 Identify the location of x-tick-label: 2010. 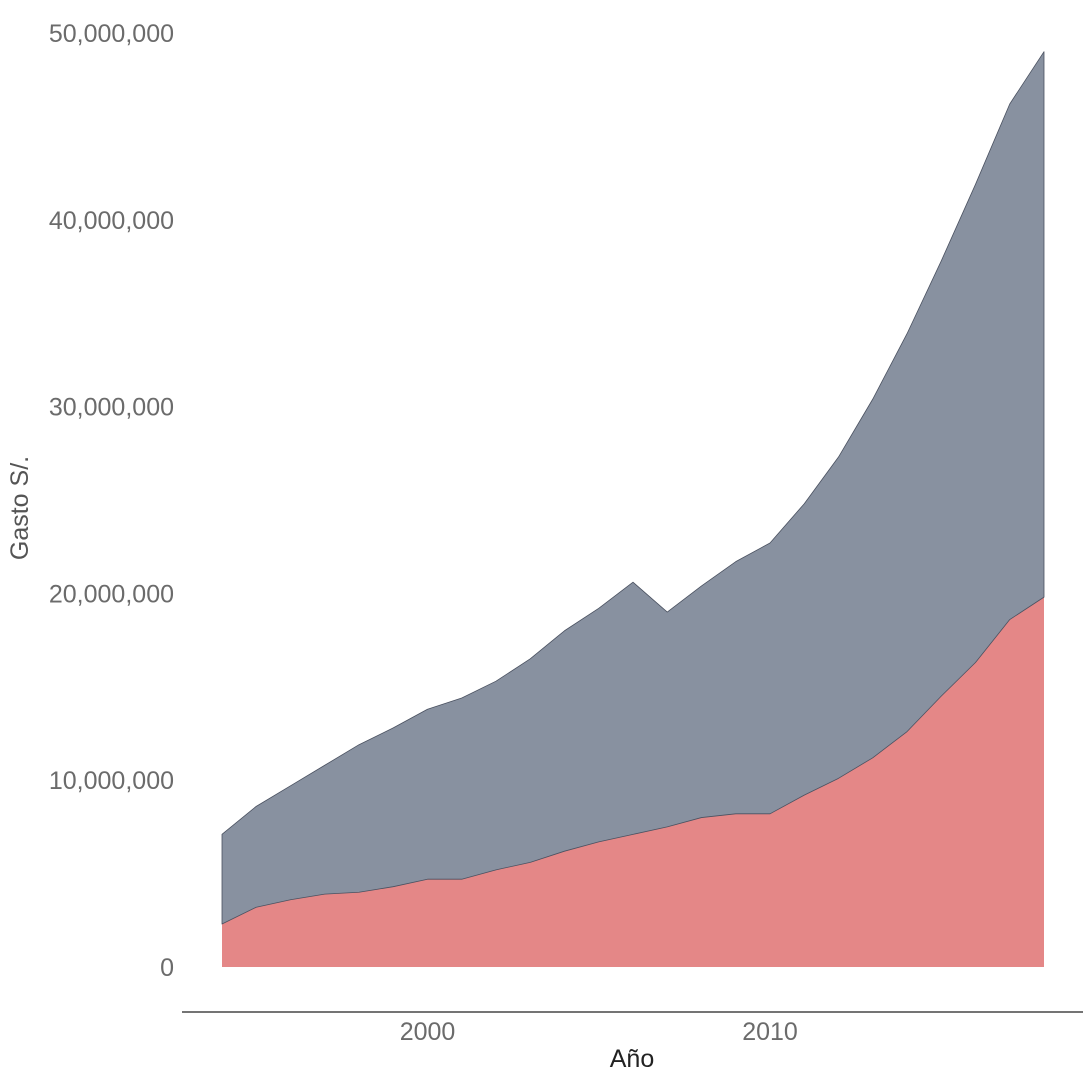
(770, 1032).